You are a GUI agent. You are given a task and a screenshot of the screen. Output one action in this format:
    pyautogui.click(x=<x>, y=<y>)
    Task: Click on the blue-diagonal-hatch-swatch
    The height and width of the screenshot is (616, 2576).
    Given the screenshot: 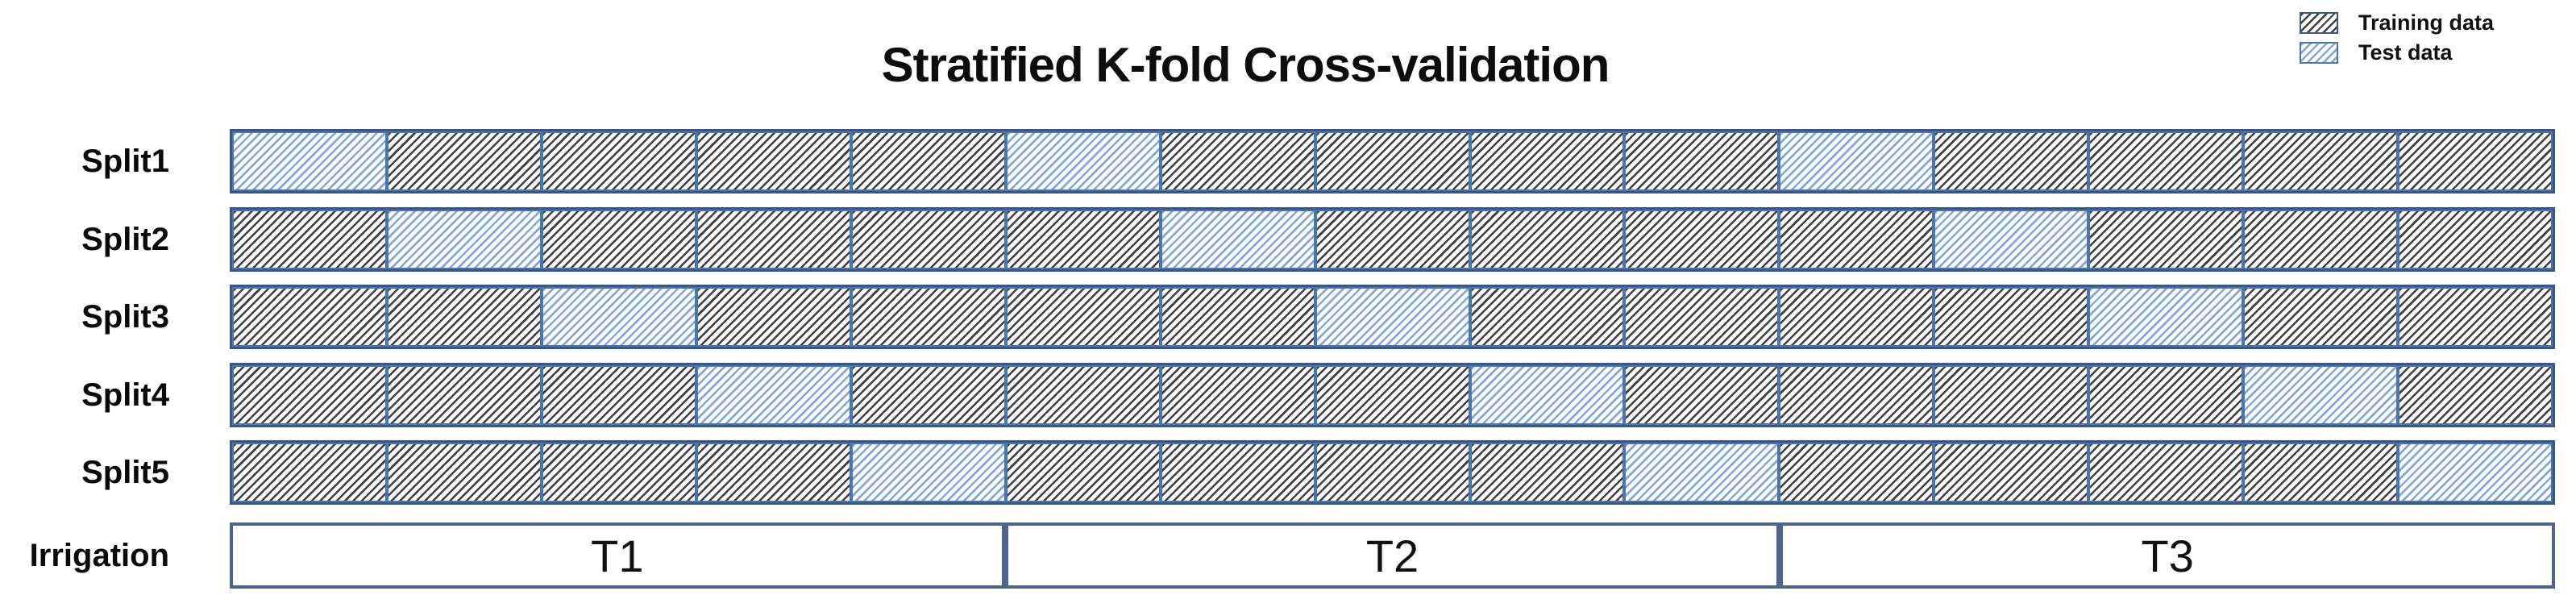 What is the action you would take?
    pyautogui.click(x=2319, y=53)
    